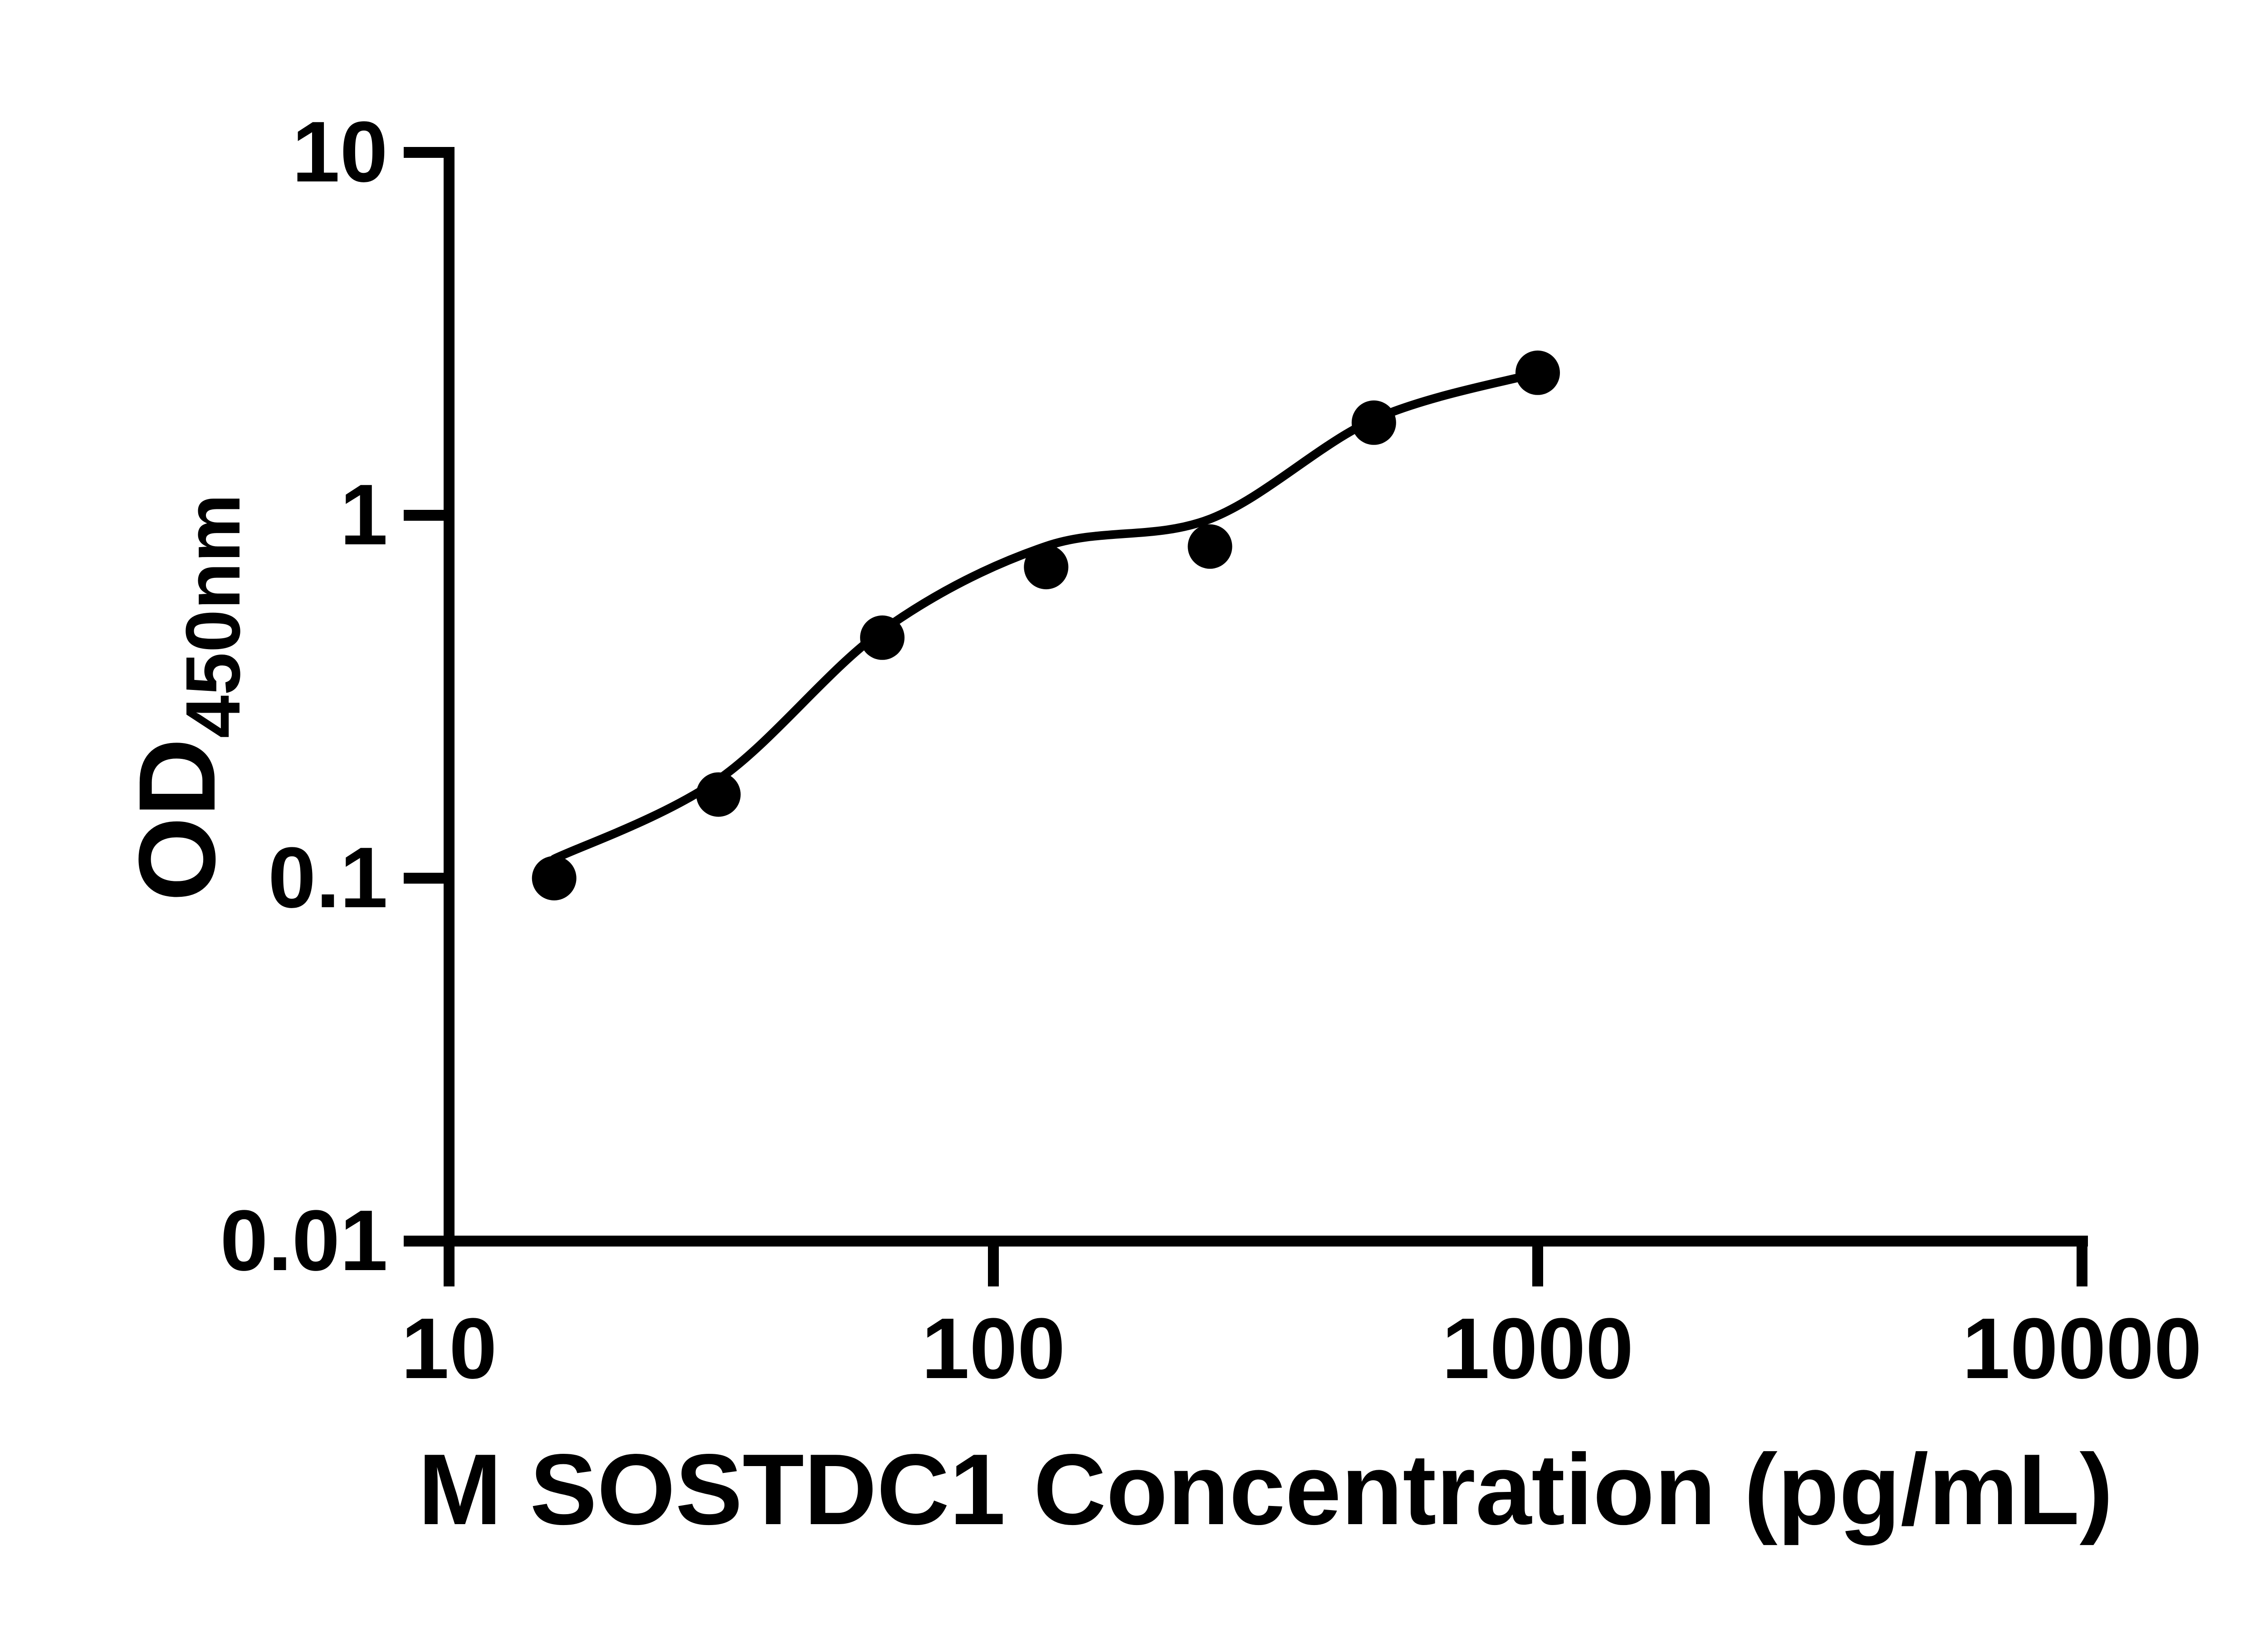  What do you see at coordinates (304, 1241) in the screenshot?
I see `y-tick-label-0-01: 0.01` at bounding box center [304, 1241].